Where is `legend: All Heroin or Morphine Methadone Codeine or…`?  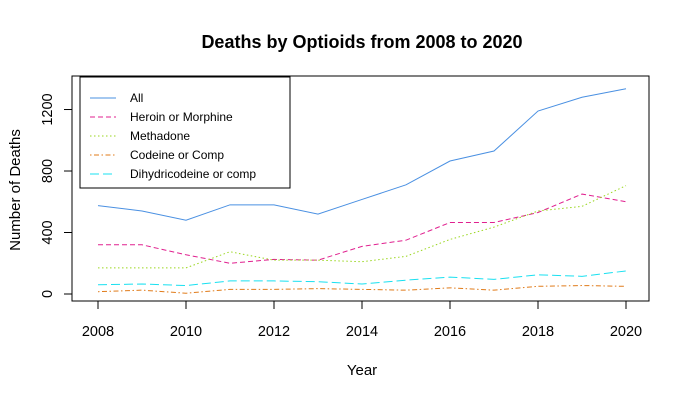 legend: All Heroin or Morphine Methadone Codeine or… is located at coordinates (185, 132).